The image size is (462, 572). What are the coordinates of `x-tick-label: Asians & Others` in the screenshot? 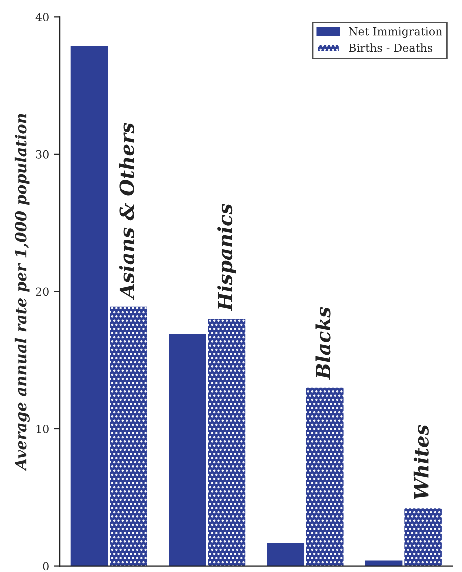 It's located at (126, 211).